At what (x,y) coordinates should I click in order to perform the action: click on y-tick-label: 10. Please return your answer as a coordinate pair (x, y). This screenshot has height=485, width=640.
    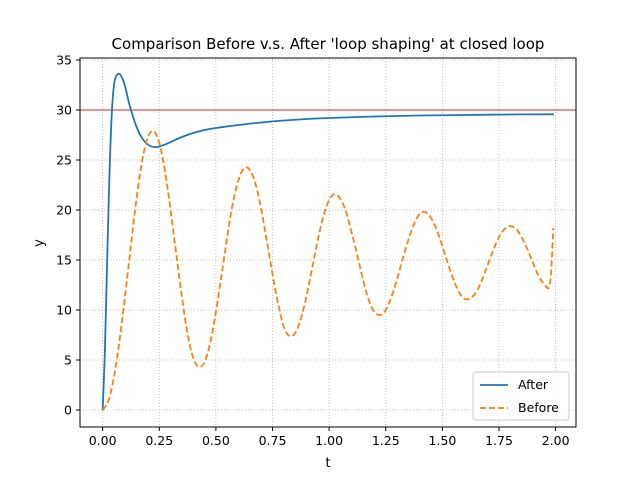
    Looking at the image, I should click on (64, 310).